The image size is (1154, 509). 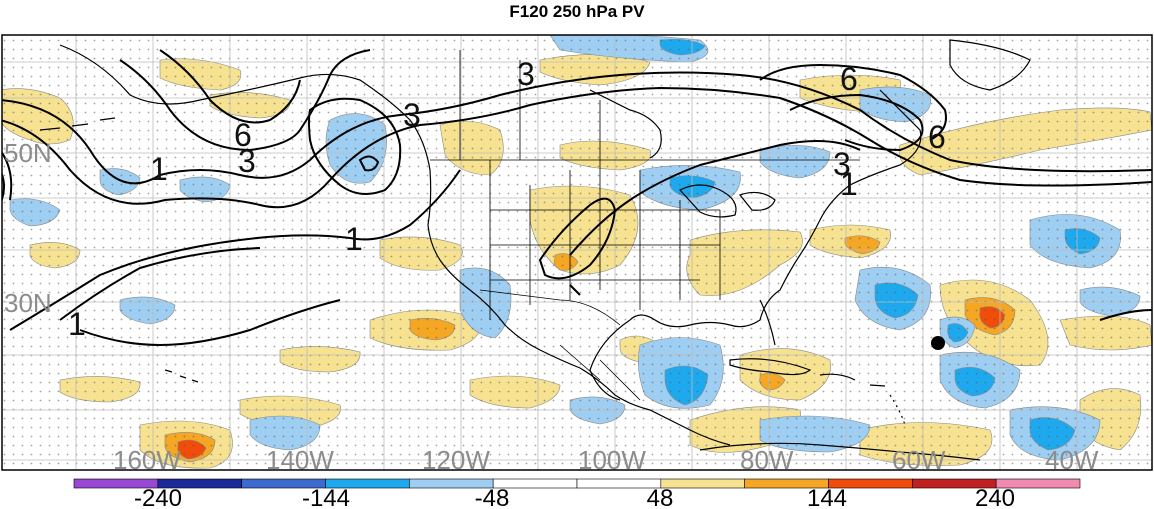 What do you see at coordinates (849, 184) in the screenshot?
I see `contour-label-1-d: 1` at bounding box center [849, 184].